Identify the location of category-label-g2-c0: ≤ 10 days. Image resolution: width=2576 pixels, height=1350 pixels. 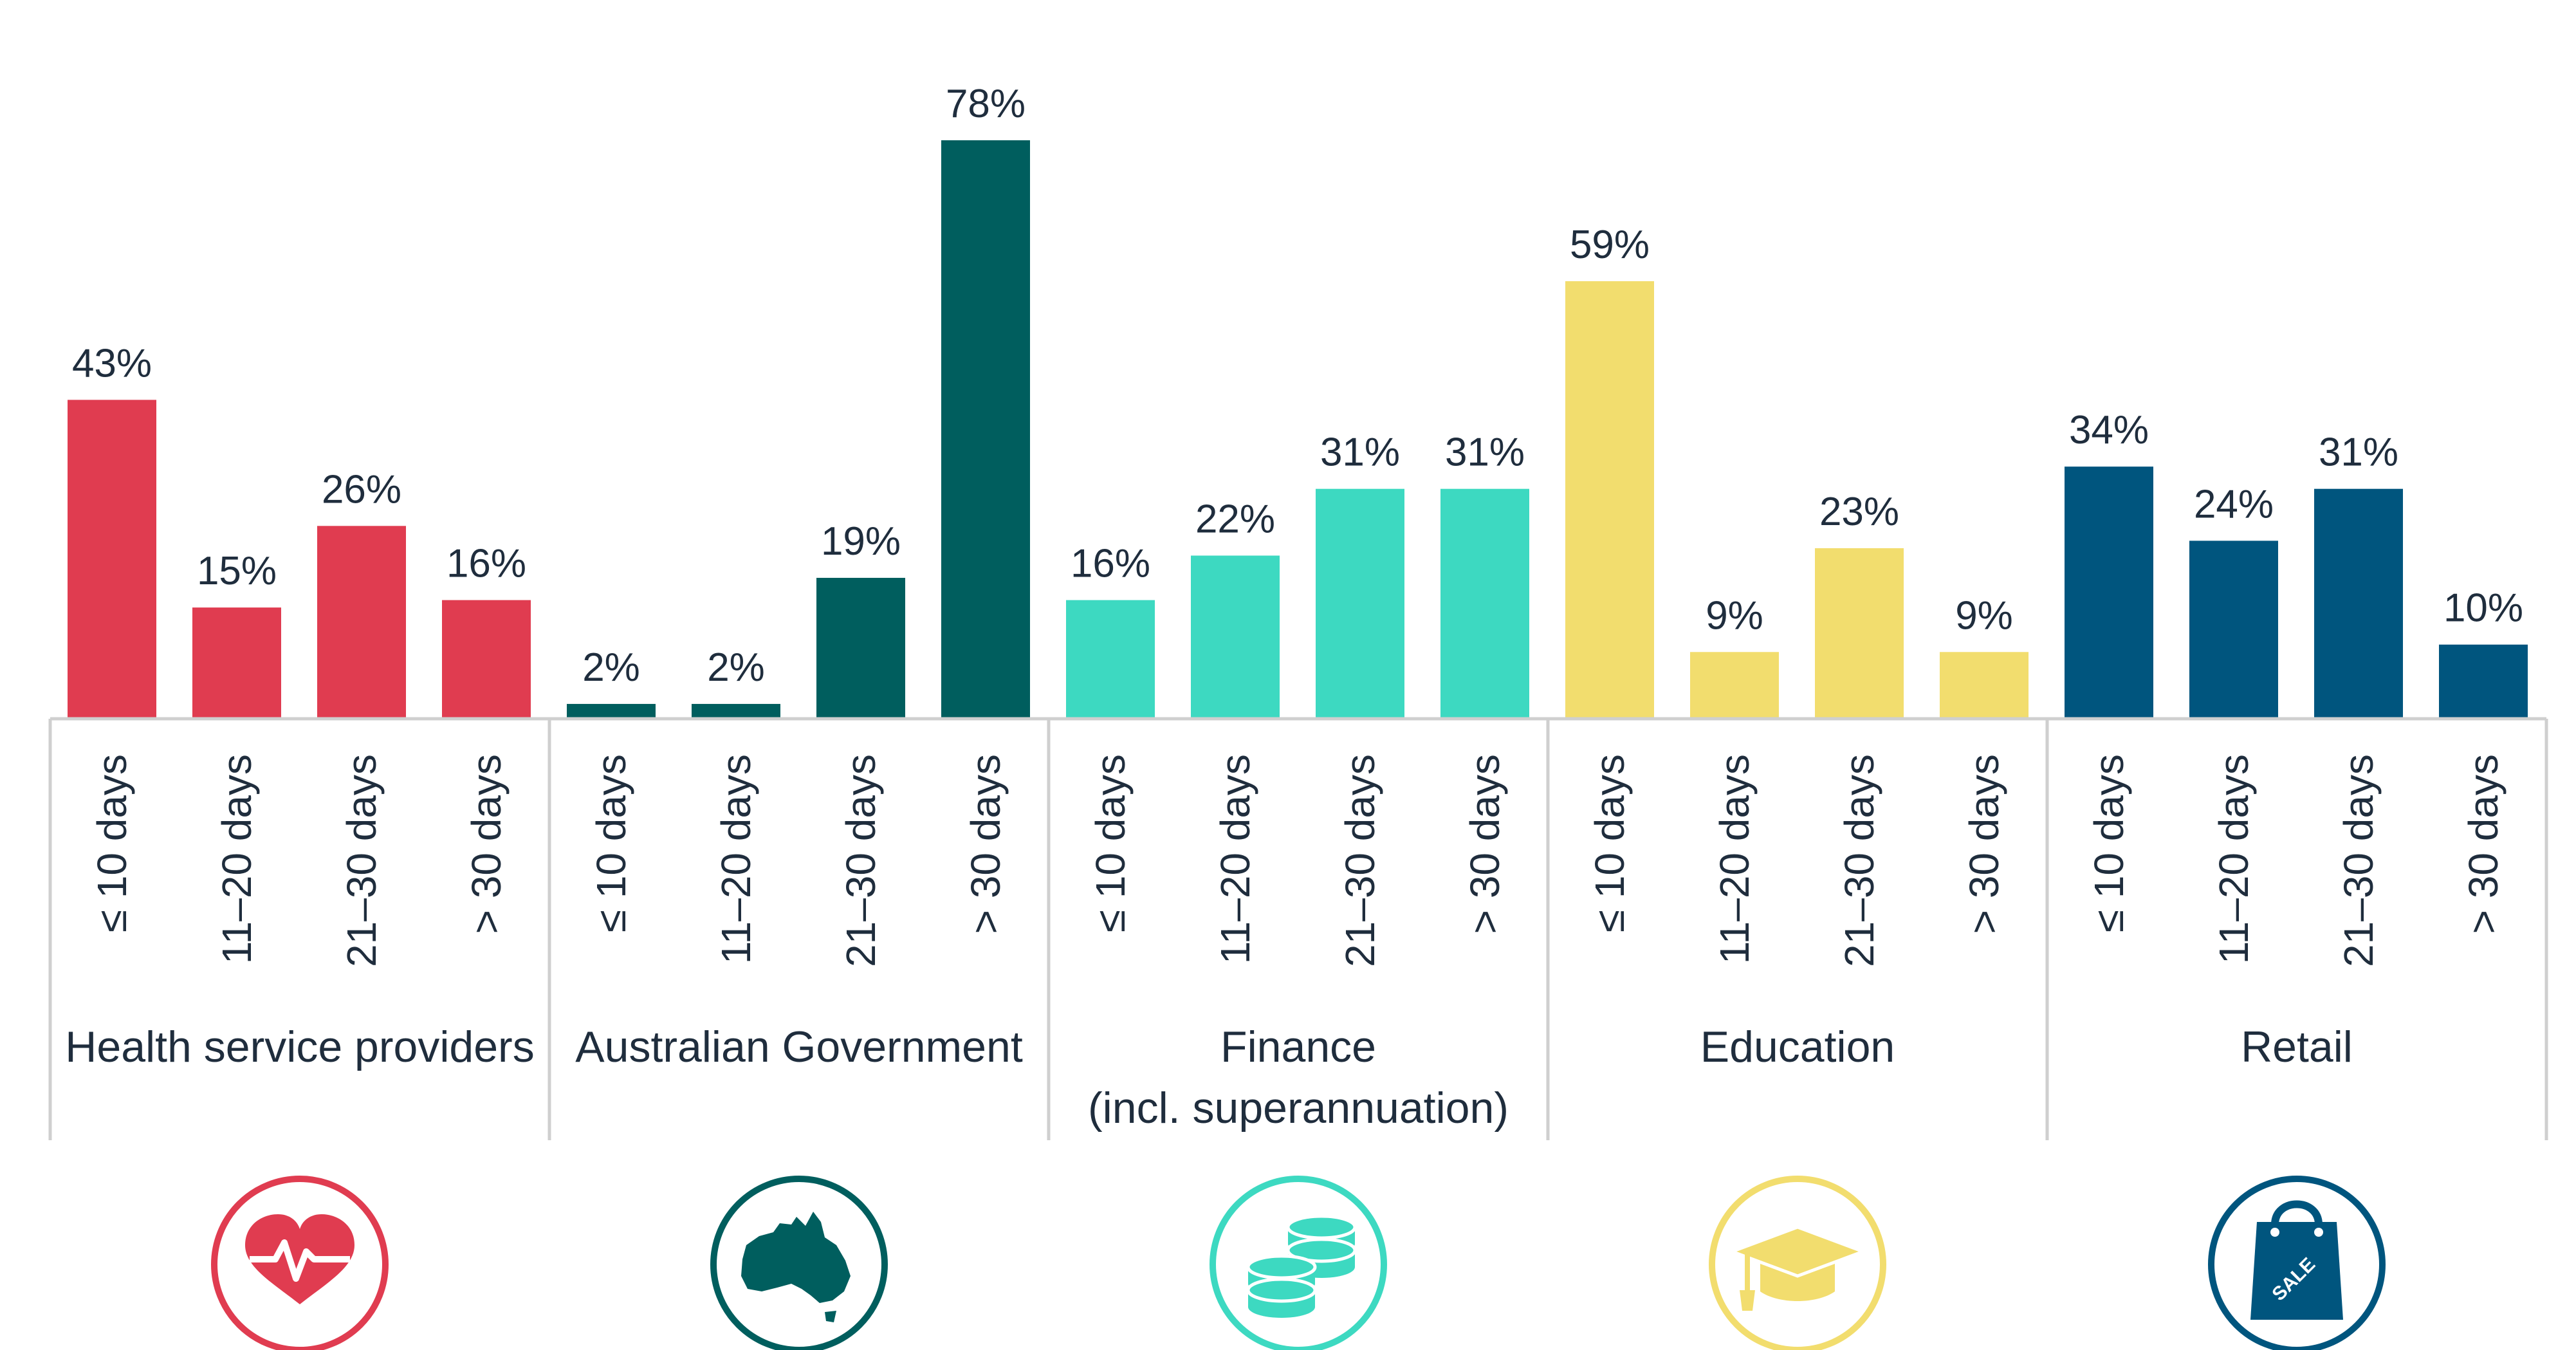
(1110, 843).